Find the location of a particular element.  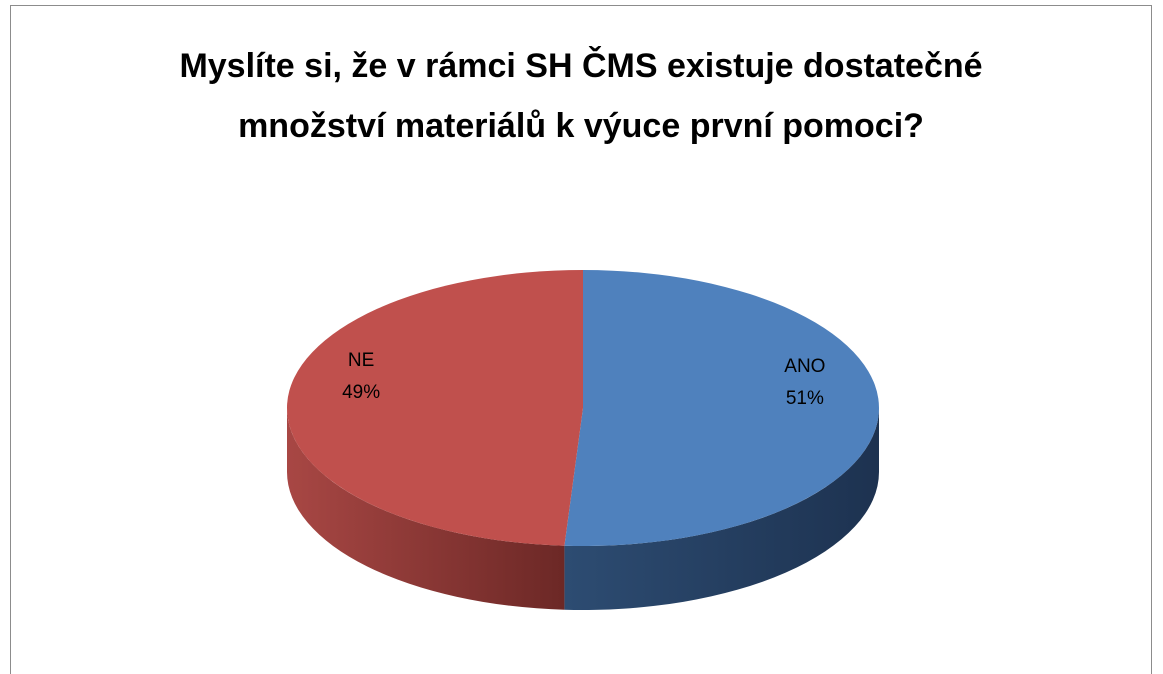

category-label: NE is located at coordinates (361, 360).